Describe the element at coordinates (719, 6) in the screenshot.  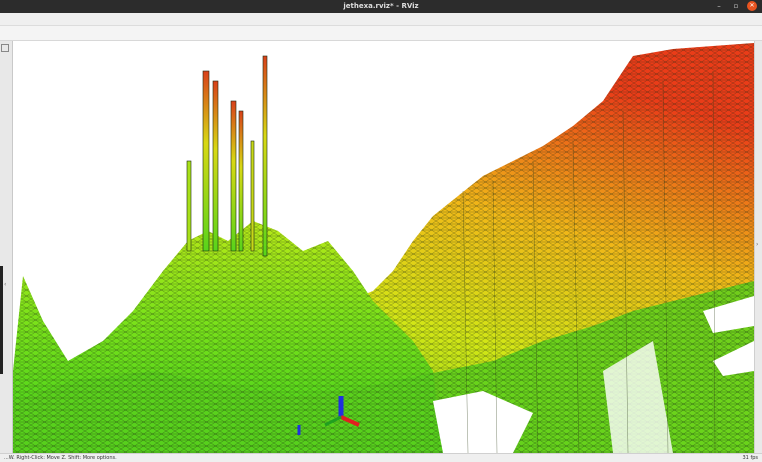
I see `minimize-button: –` at that location.